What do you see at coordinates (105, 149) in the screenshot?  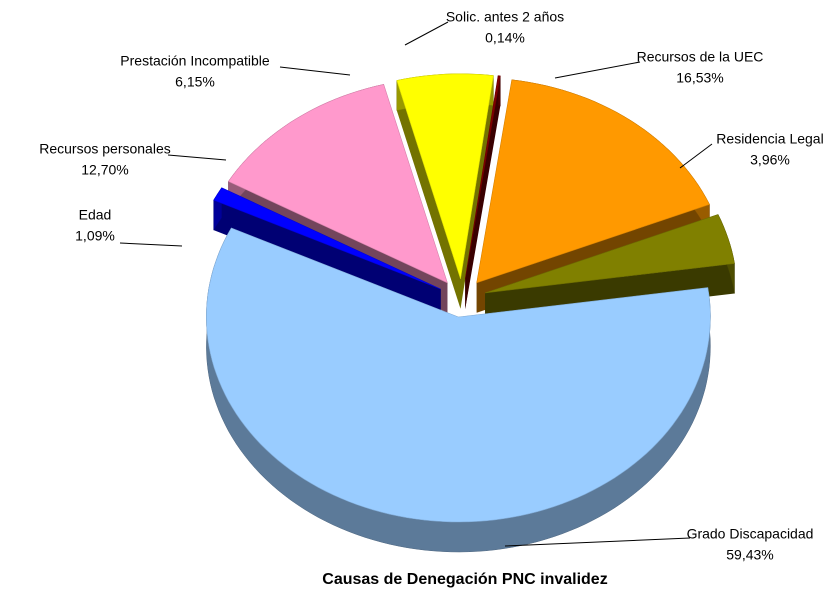 I see `slice-label: Recursos personales` at bounding box center [105, 149].